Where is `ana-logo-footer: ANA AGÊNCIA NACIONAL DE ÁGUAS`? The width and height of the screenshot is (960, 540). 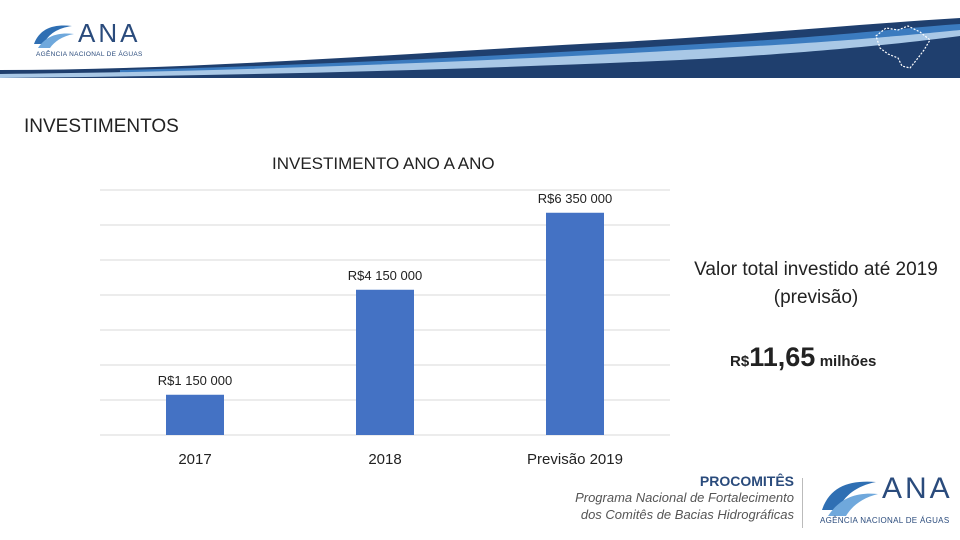
ana-logo-footer: ANA AGÊNCIA NACIONAL DE ÁGUAS is located at coordinates (888, 502).